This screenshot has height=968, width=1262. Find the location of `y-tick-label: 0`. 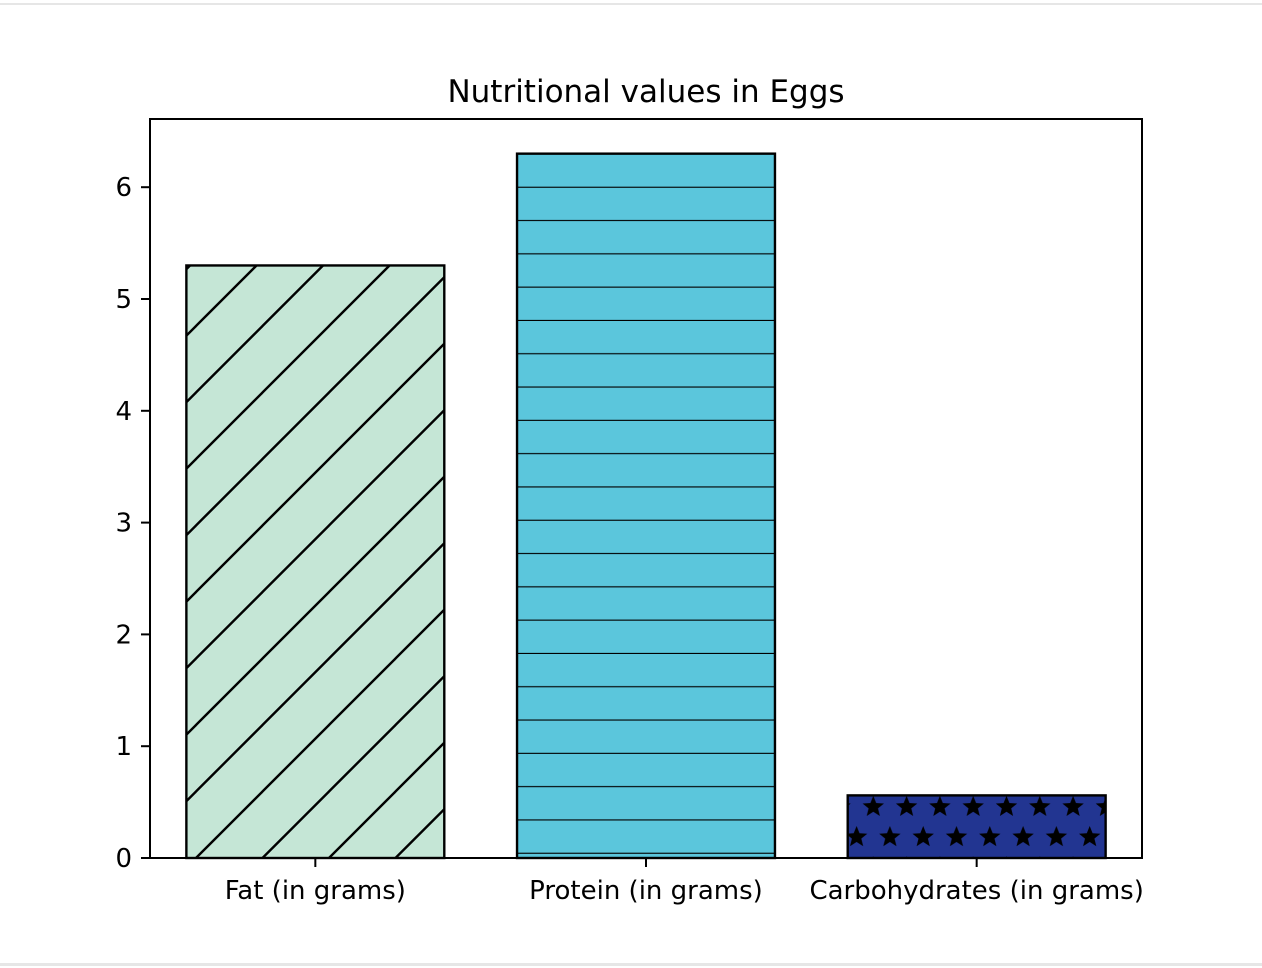

y-tick-label: 0 is located at coordinates (123, 859).